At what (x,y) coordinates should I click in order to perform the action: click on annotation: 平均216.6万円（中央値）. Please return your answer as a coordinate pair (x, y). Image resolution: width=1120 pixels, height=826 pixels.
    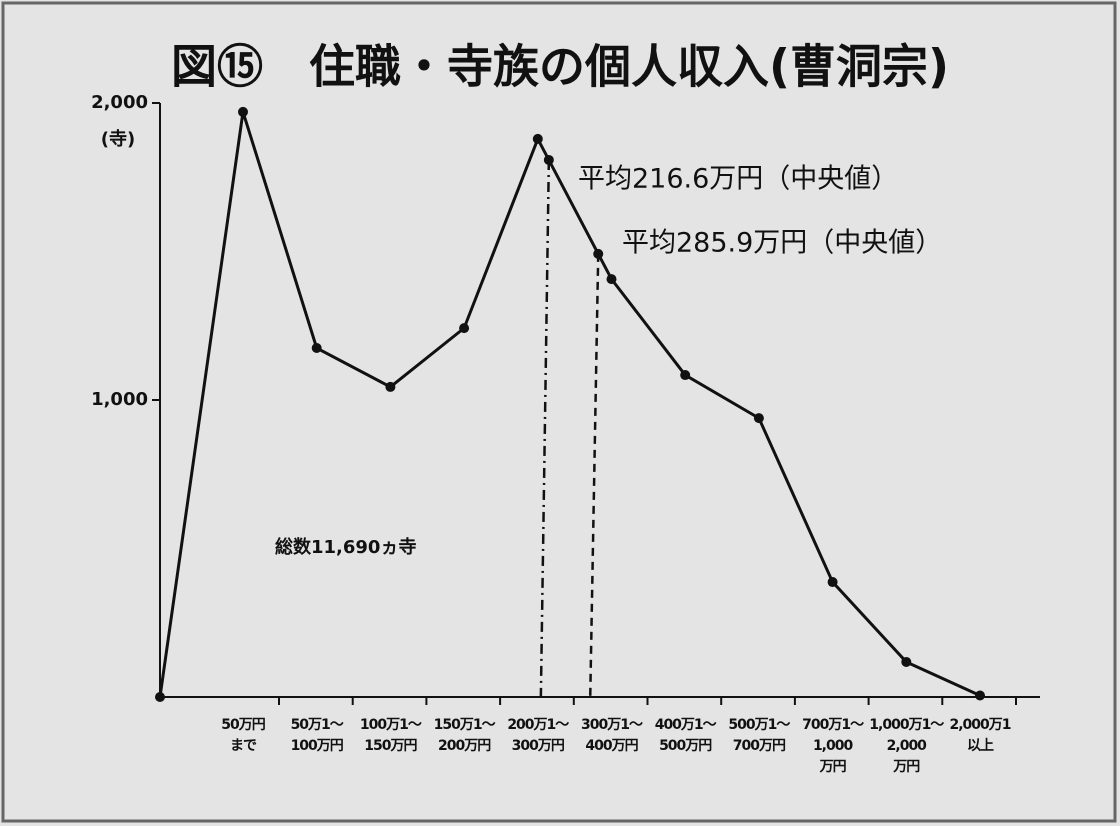
    Looking at the image, I should click on (738, 179).